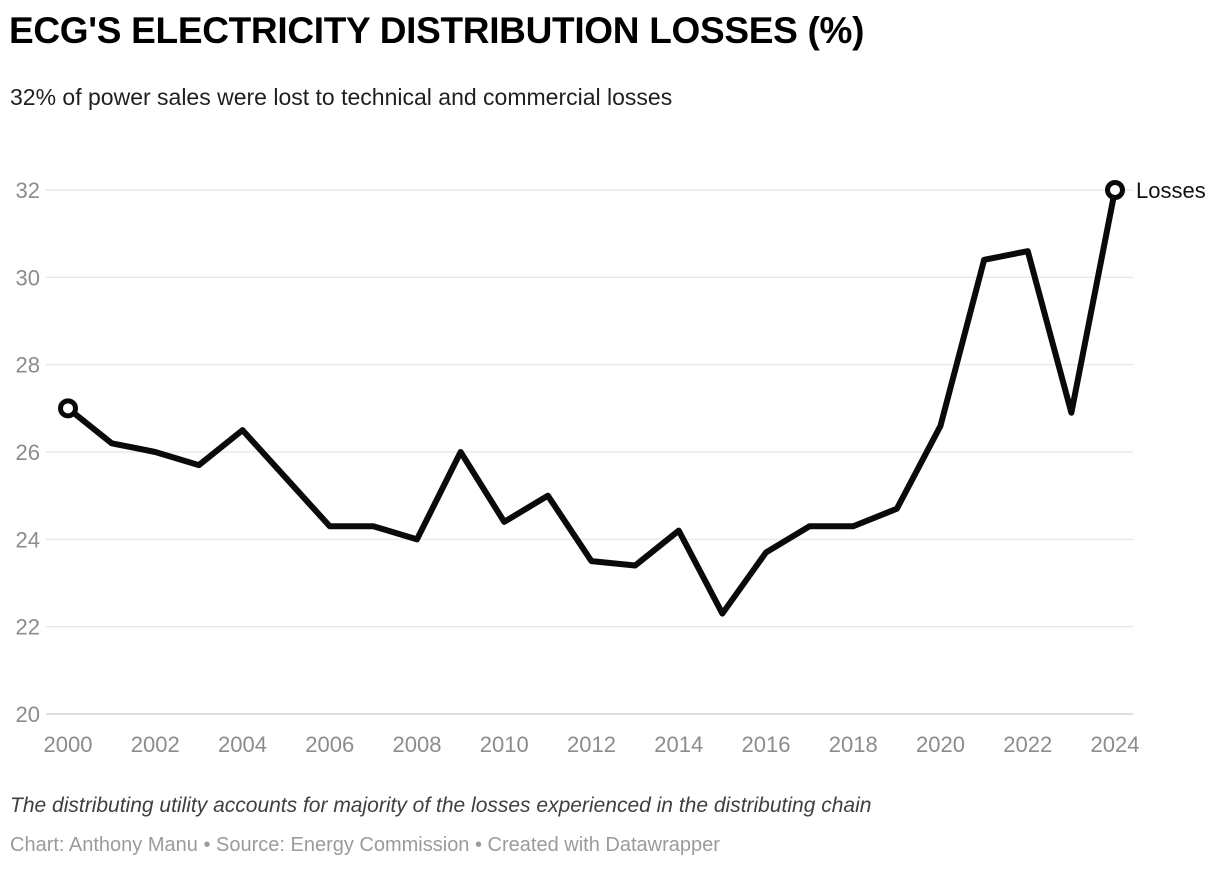 The width and height of the screenshot is (1220, 870). Describe the element at coordinates (28, 539) in the screenshot. I see `y-tick-label: 24` at that location.